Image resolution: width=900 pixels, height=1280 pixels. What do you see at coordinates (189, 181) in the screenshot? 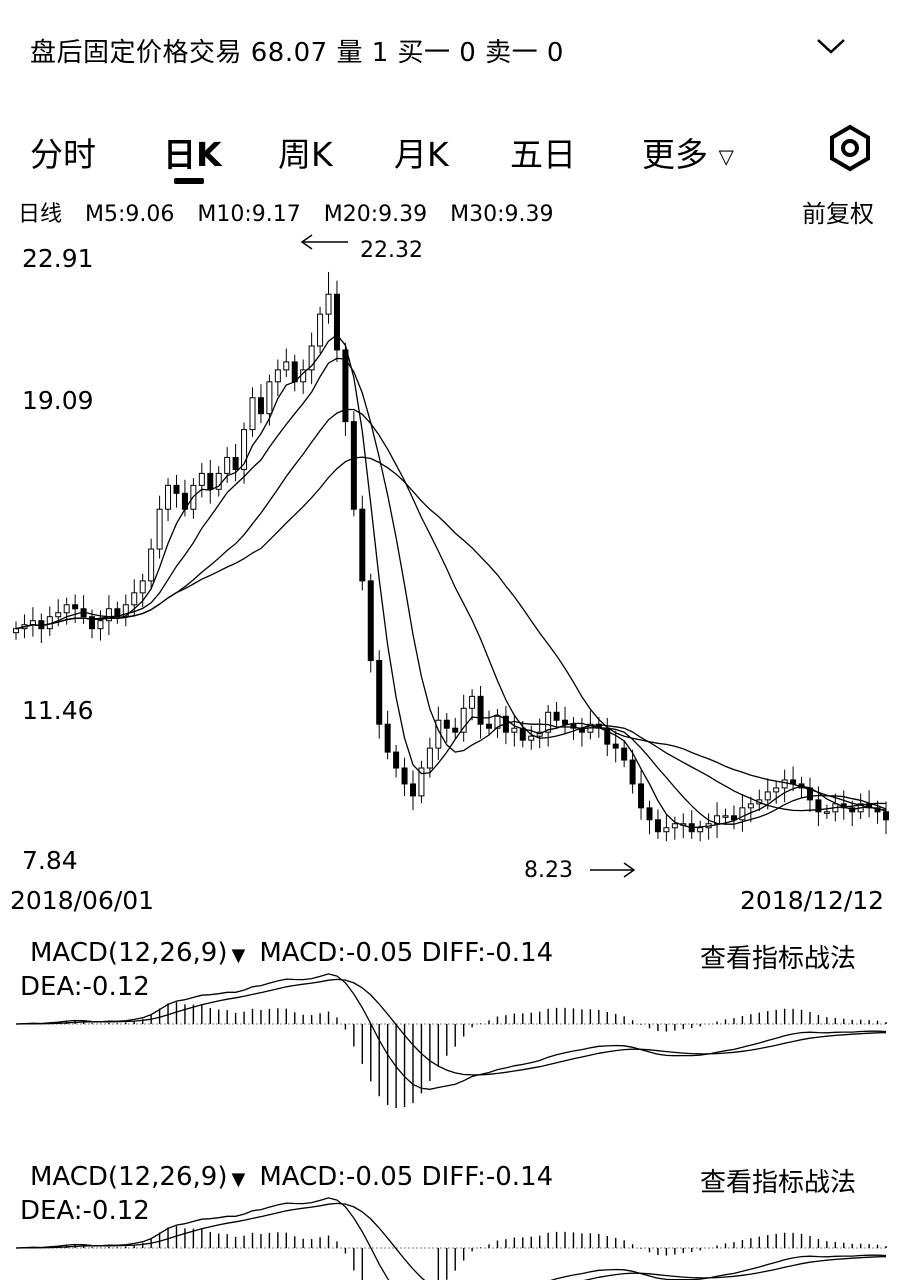
I see `active-tab-indicator` at bounding box center [189, 181].